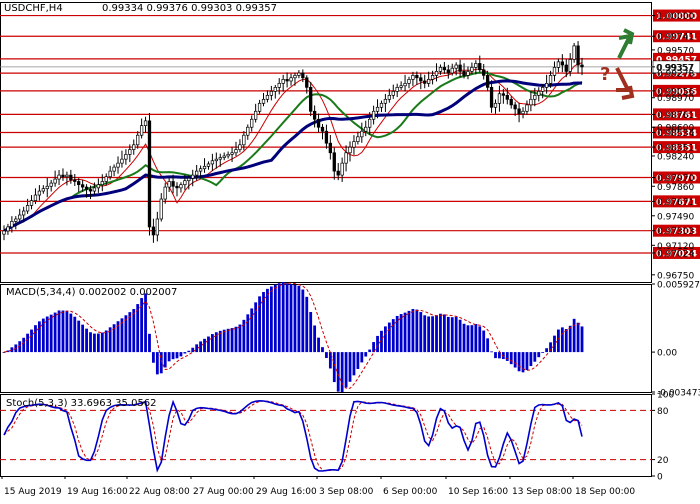 This screenshot has height=504, width=700. Describe the element at coordinates (33, 8) in the screenshot. I see `chart-header-symbol: USDCHF,H4` at that location.